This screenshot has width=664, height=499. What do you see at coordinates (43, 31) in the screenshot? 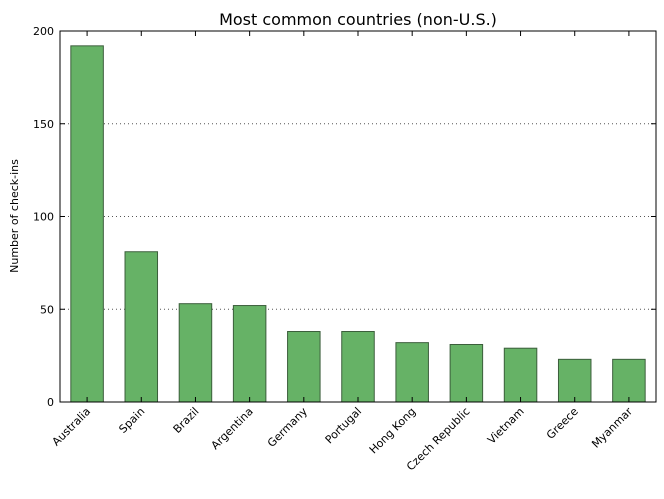
I see `y-tick-label: 200` at bounding box center [43, 31].